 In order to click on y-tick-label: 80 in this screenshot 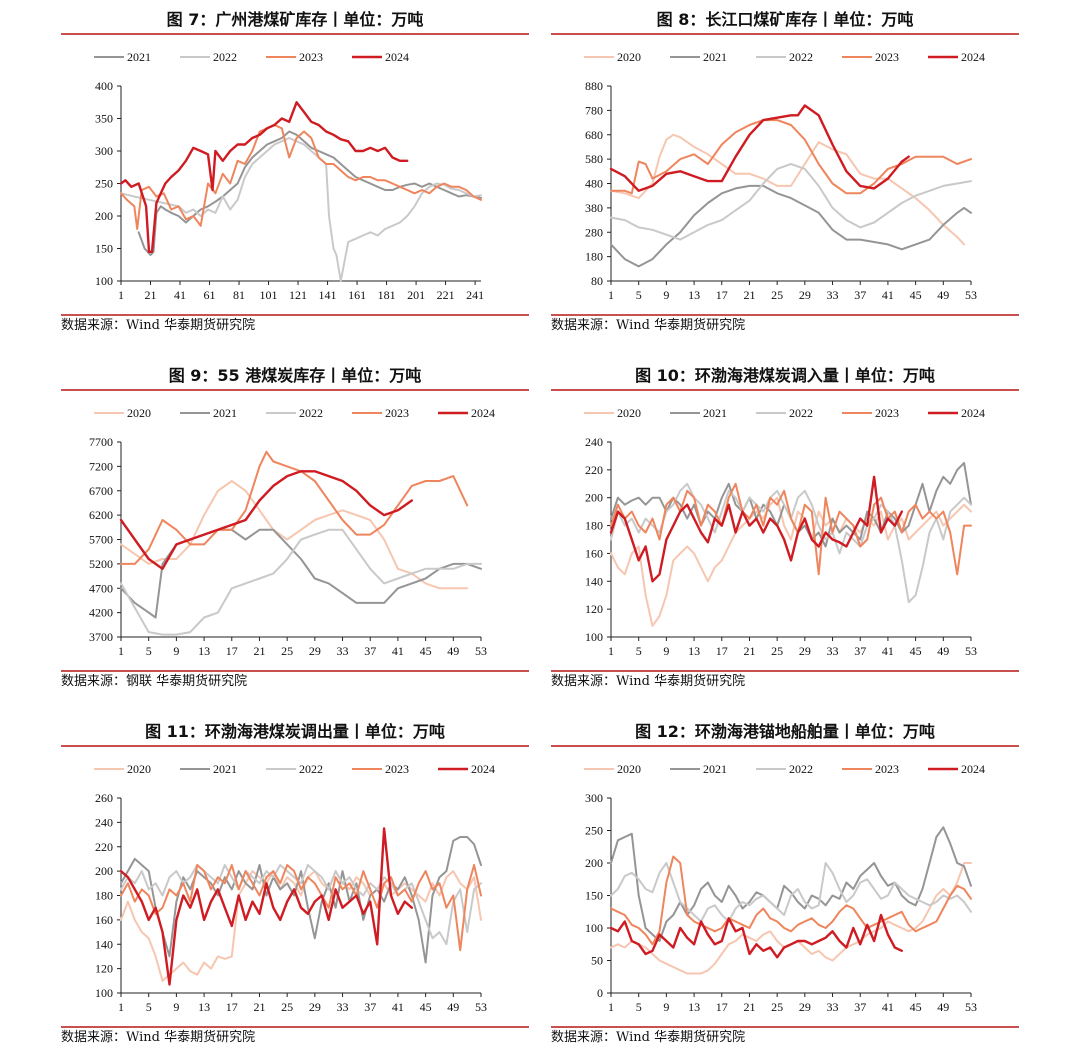, I will do `click(597, 281)`.